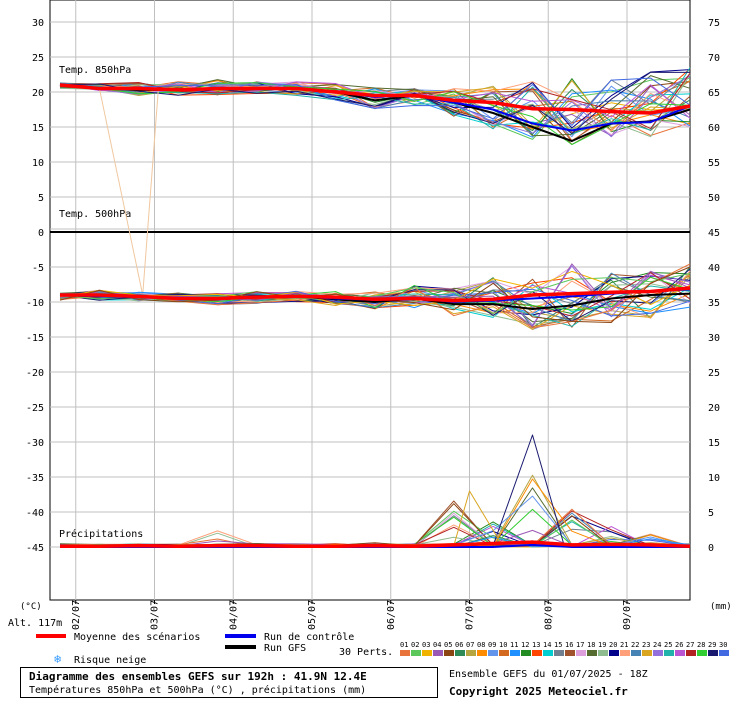  Describe the element at coordinates (627, 615) in the screenshot. I see `x-tick-label: 09/07` at that location.